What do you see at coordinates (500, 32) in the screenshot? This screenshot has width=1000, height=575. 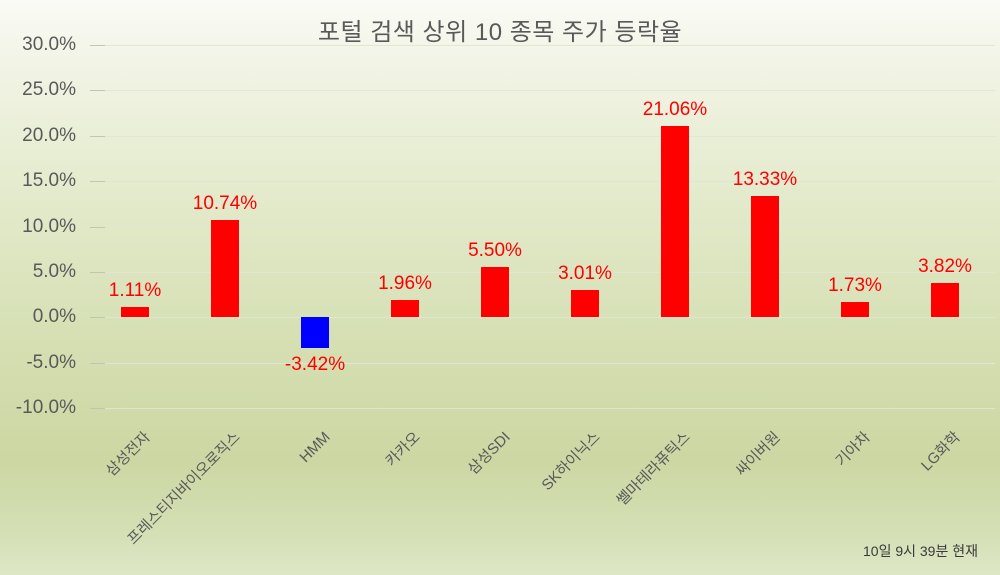 I see `chart-title: 포털 검색 상위 10 종목 주가 등락율` at bounding box center [500, 32].